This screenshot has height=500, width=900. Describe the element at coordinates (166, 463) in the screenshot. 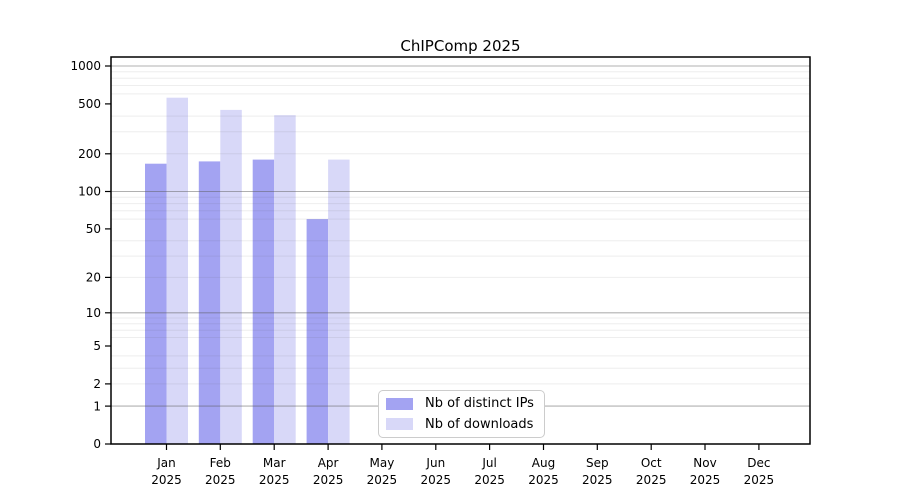

I see `x-tick-label: Jan` at that location.